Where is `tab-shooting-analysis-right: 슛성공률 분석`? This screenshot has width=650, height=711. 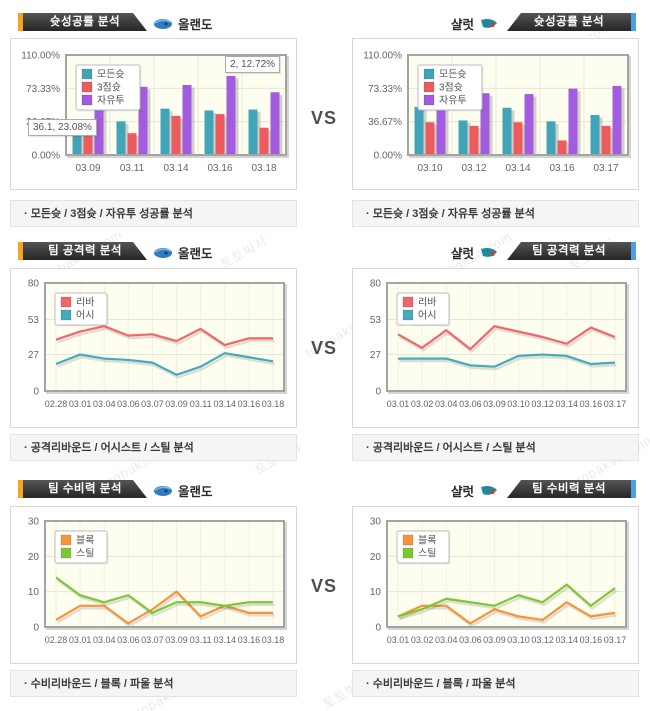
tab-shooting-analysis-right: 슛성공률 분석 is located at coordinates (569, 22).